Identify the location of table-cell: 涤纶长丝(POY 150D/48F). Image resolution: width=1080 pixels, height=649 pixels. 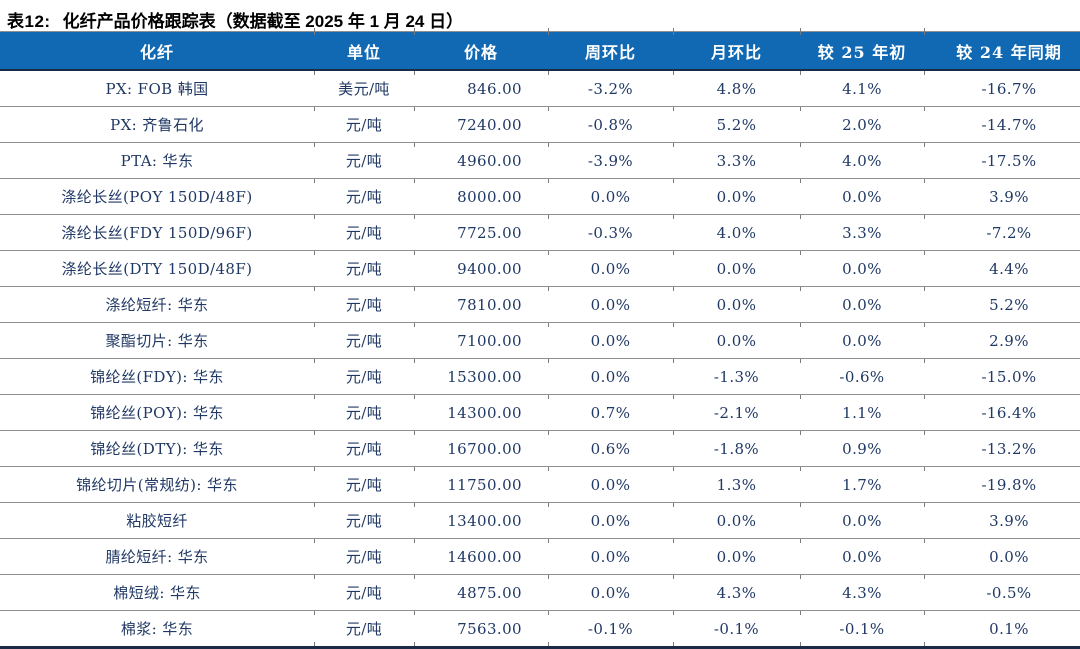
(157, 196).